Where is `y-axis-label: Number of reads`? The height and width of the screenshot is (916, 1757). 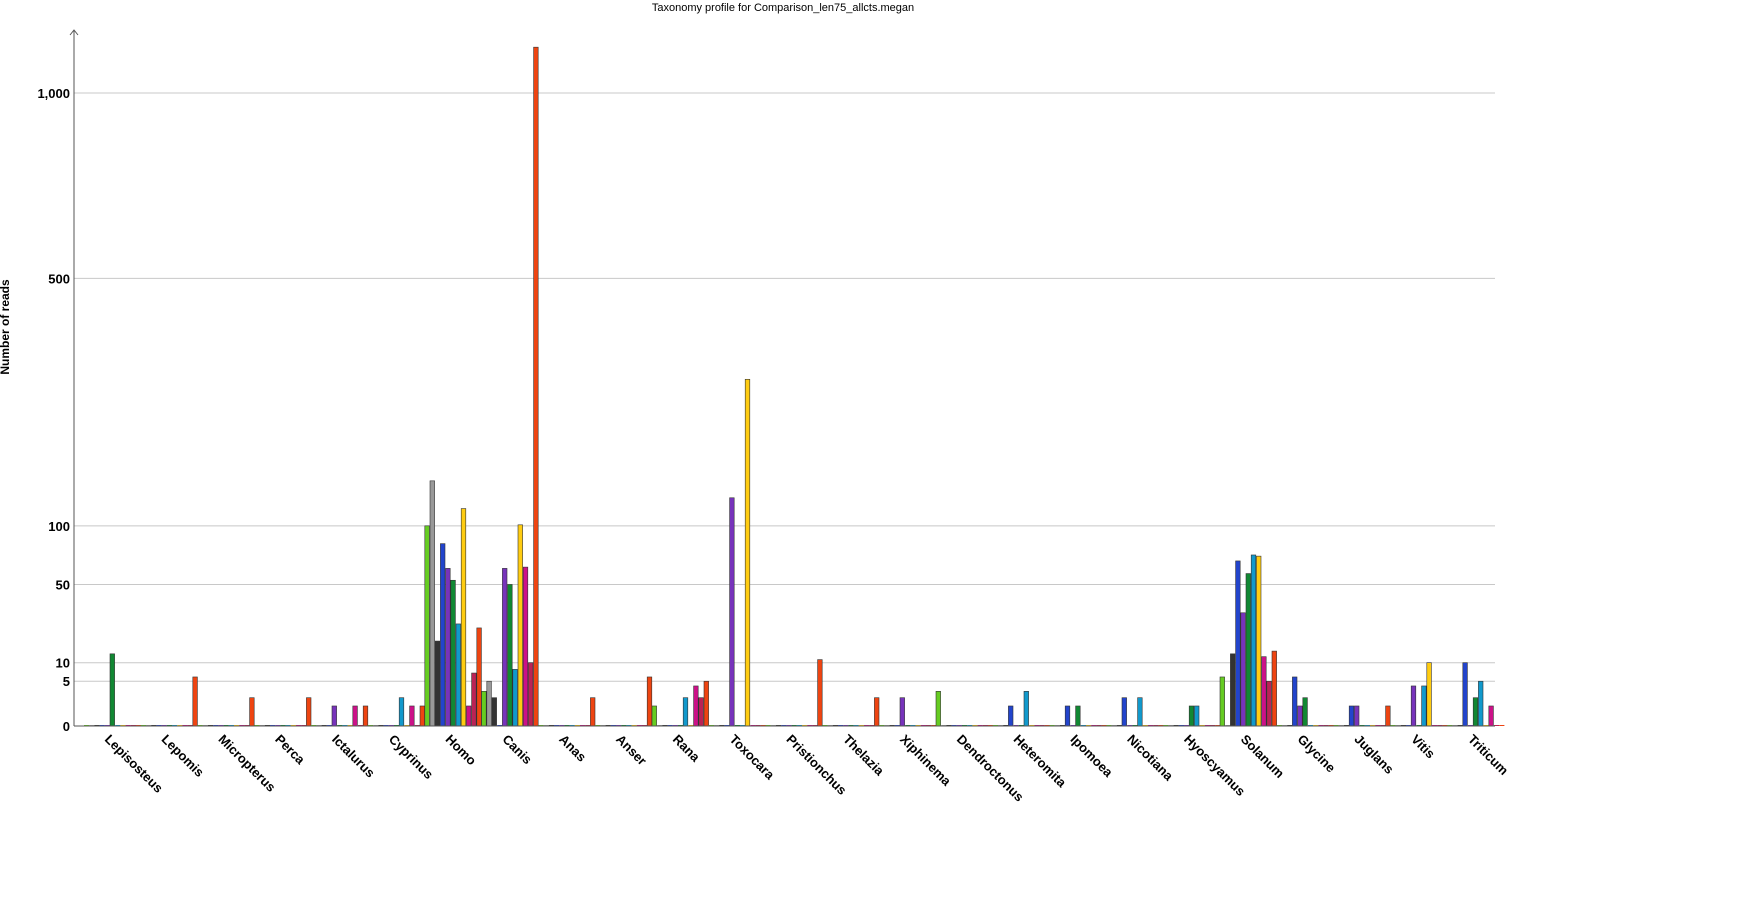
y-axis-label: Number of reads is located at coordinates (6, 327).